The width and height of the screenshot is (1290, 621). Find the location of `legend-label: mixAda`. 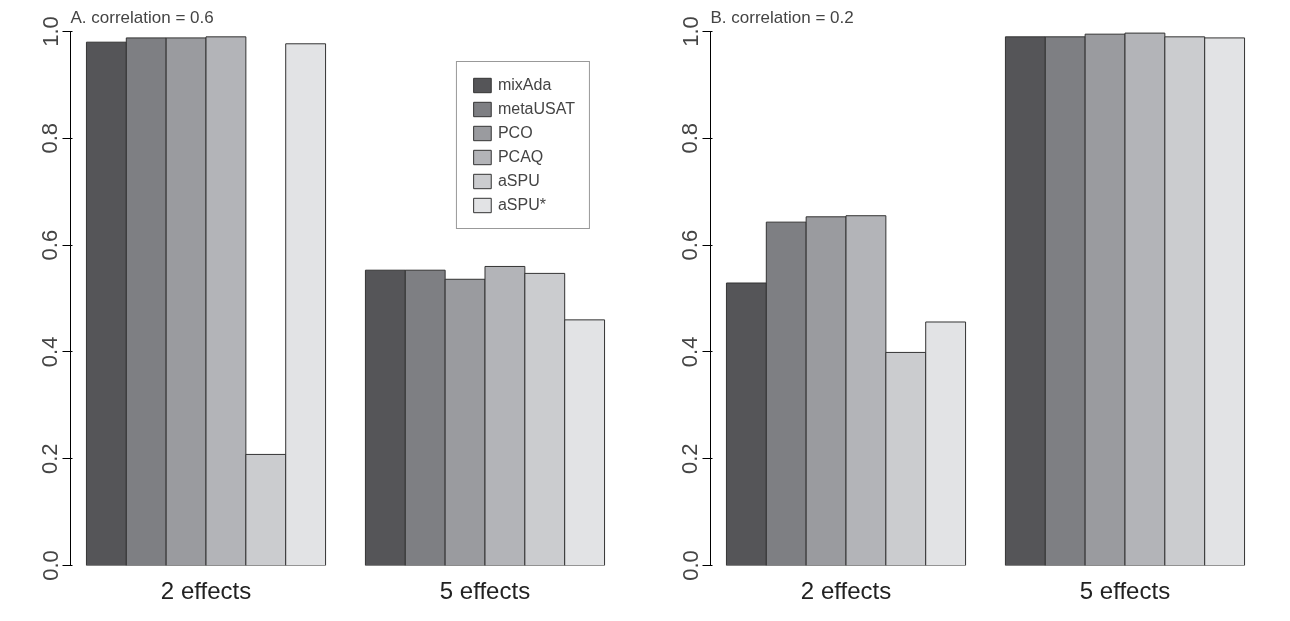

legend-label: mixAda is located at coordinates (524, 85).